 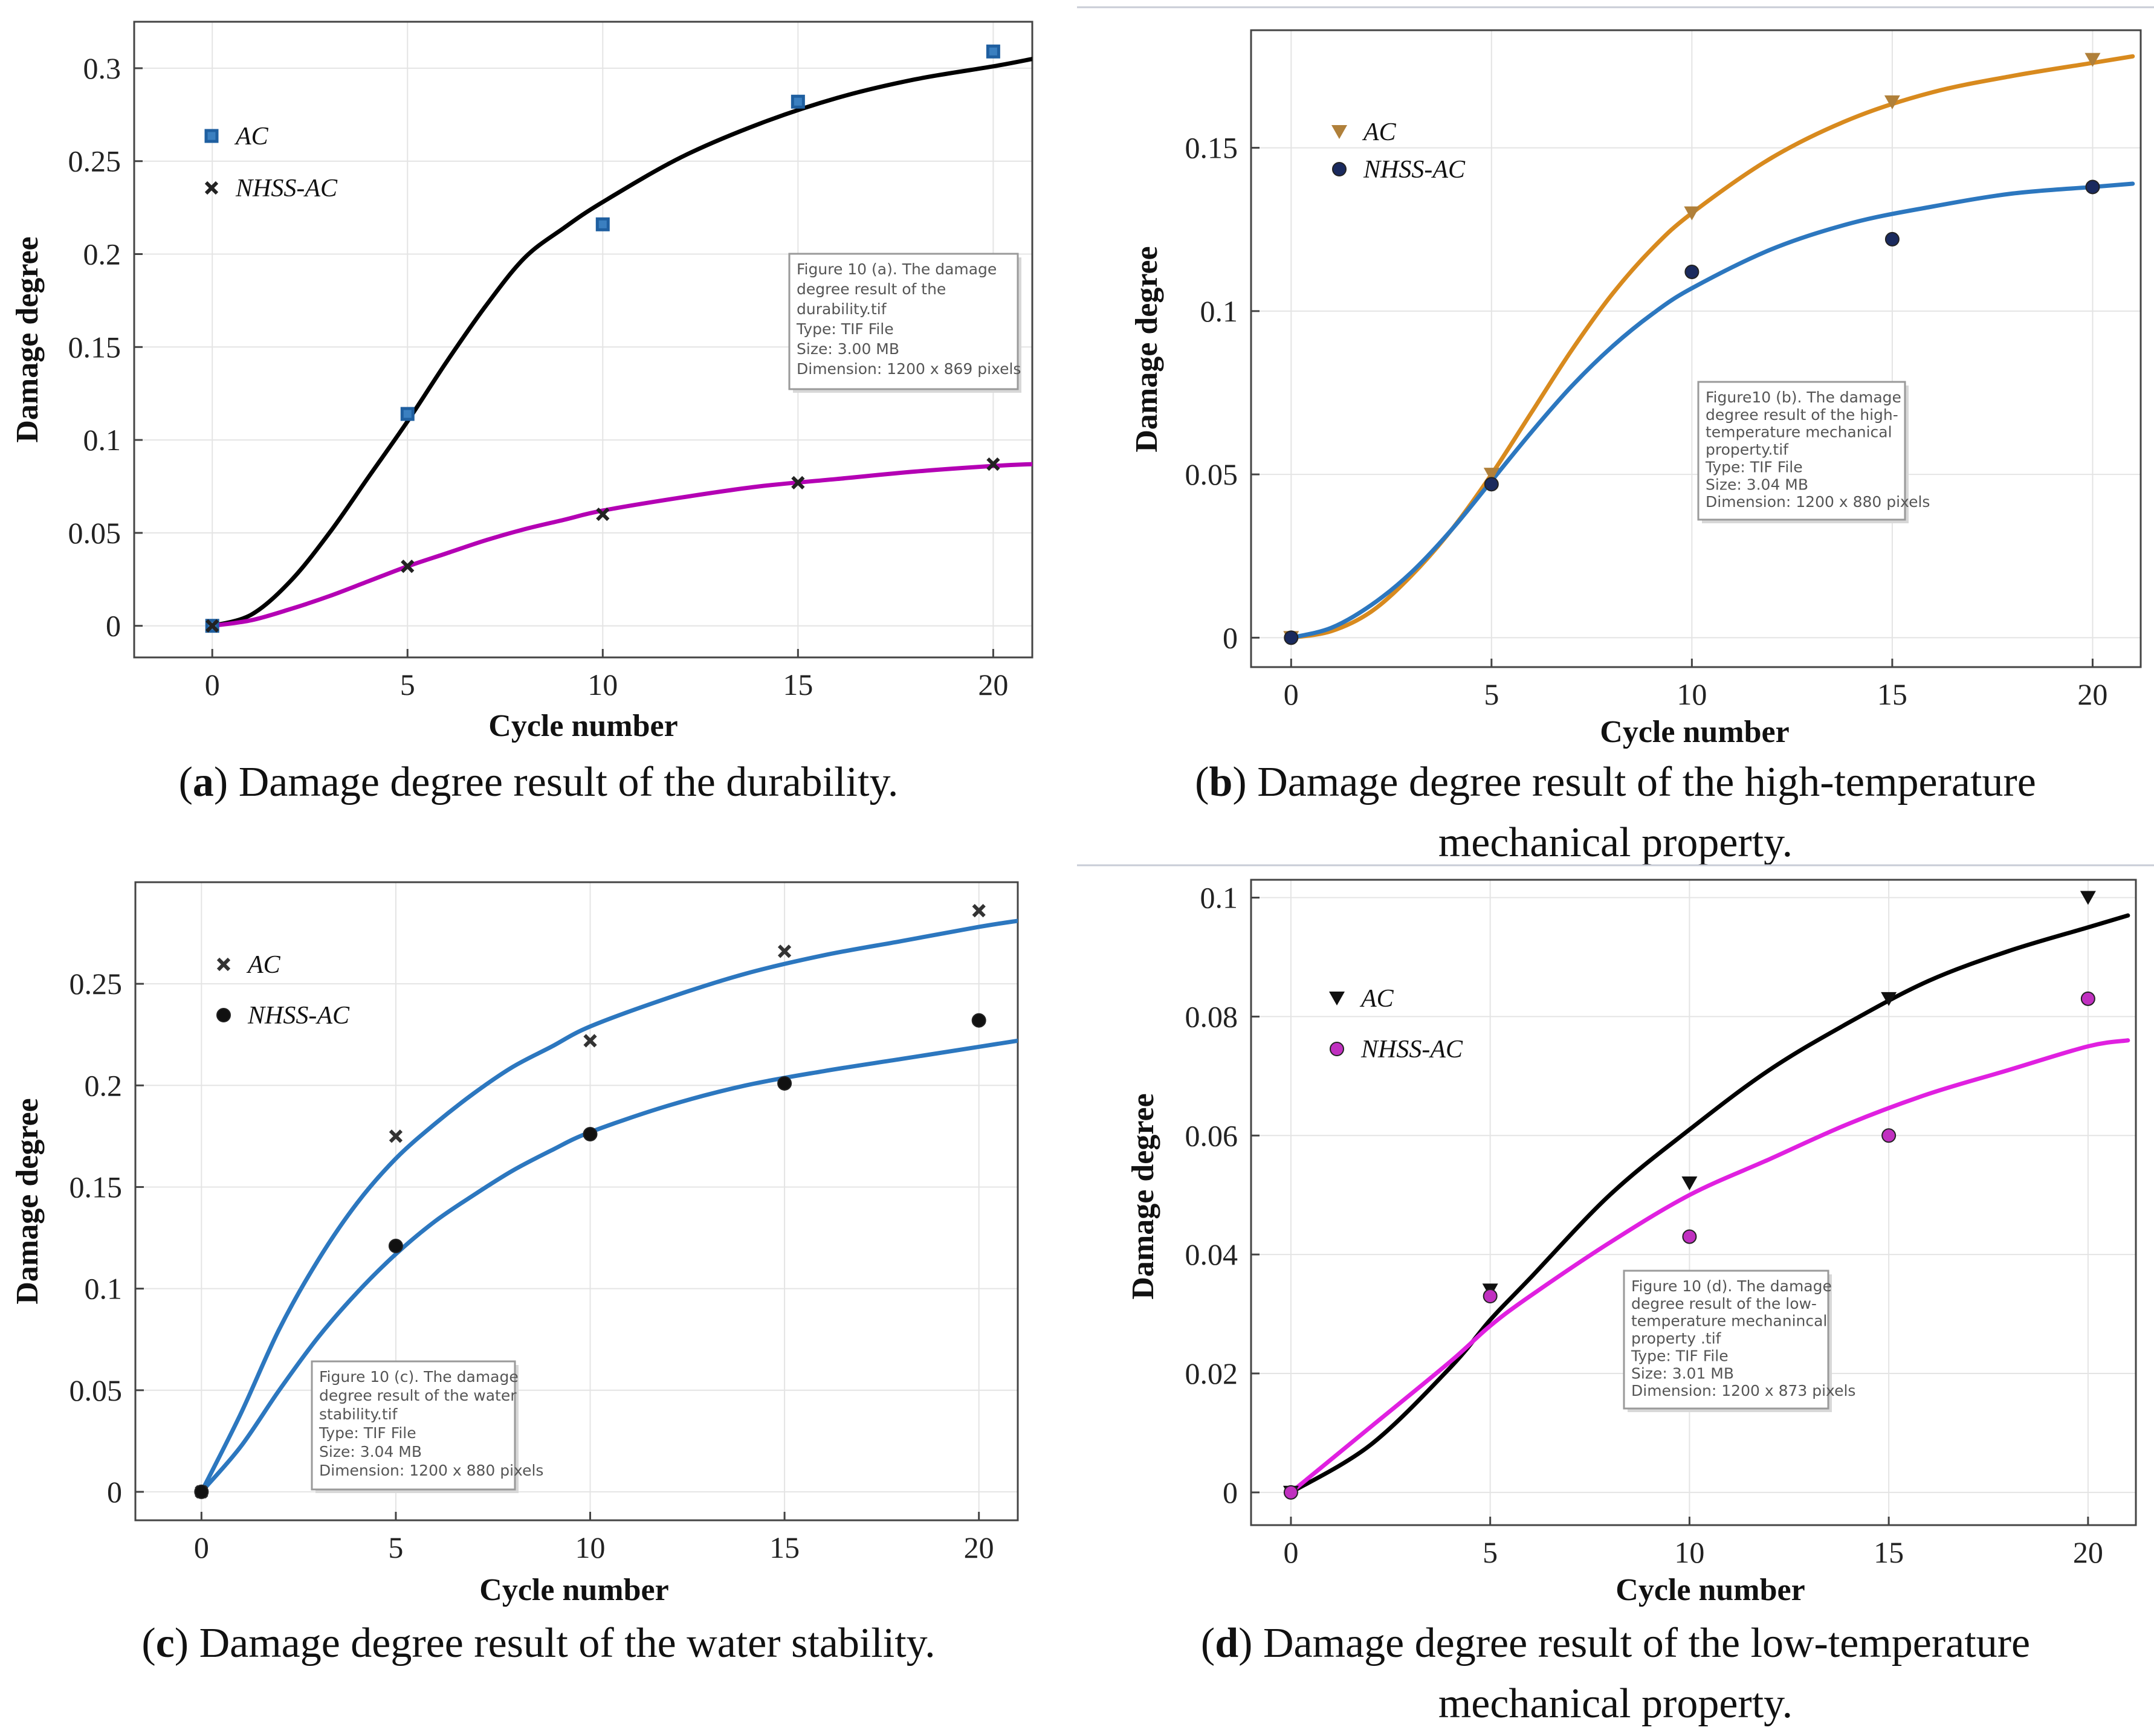 I want to click on chart-c-ylabel: Damage degree, so click(x=27, y=1201).